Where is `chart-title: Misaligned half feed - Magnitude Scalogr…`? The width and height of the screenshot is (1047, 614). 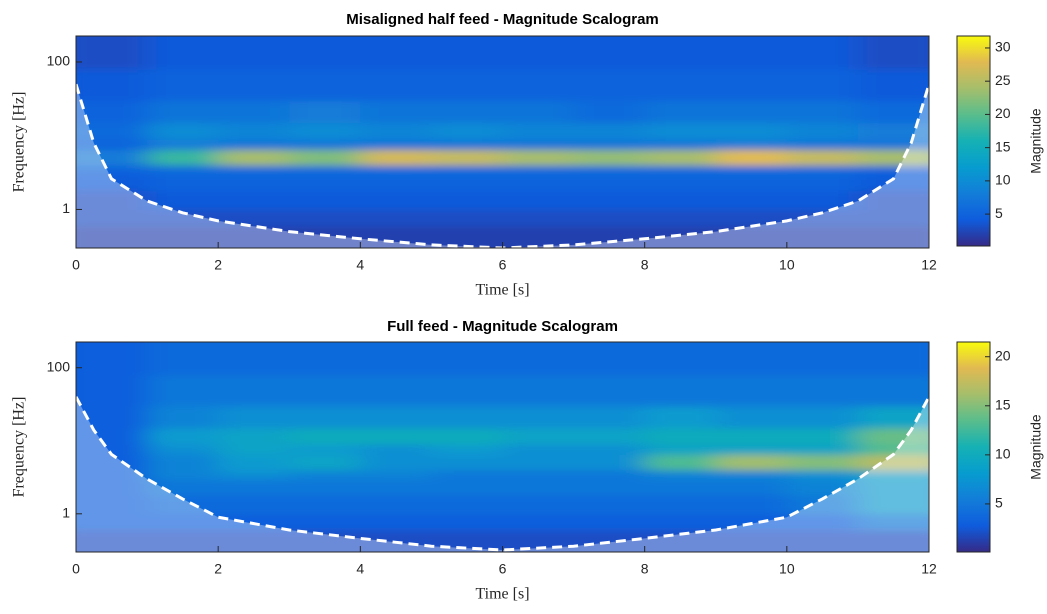
chart-title: Misaligned half feed - Magnitude Scalogr… is located at coordinates (502, 19).